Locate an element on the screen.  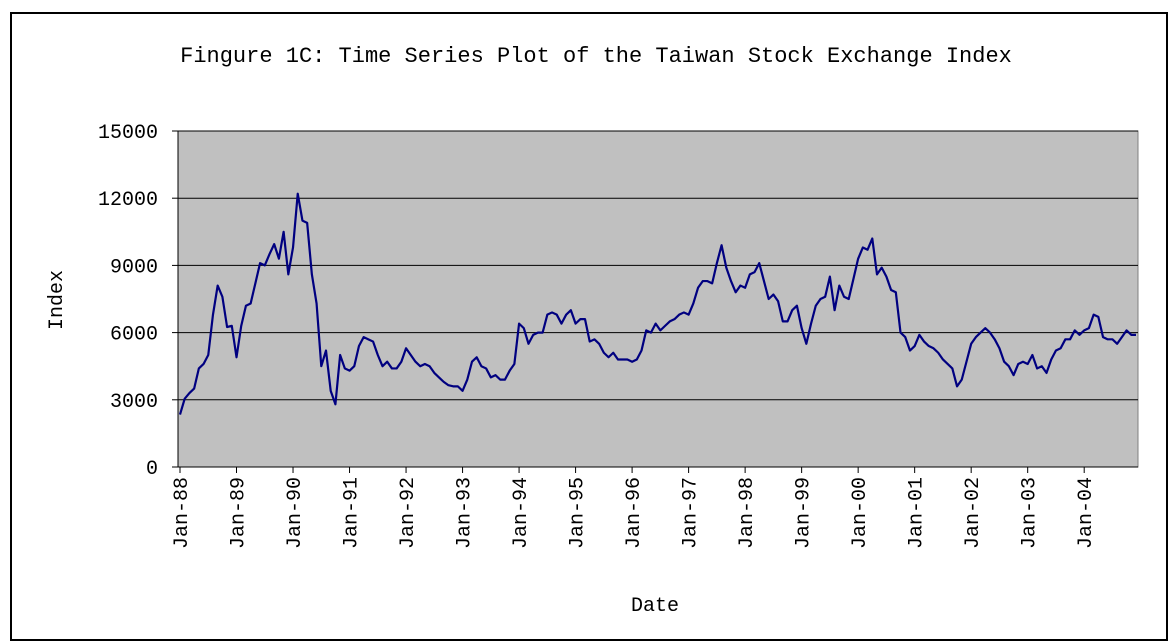
x-tick-label: Jan-99 is located at coordinates (804, 513).